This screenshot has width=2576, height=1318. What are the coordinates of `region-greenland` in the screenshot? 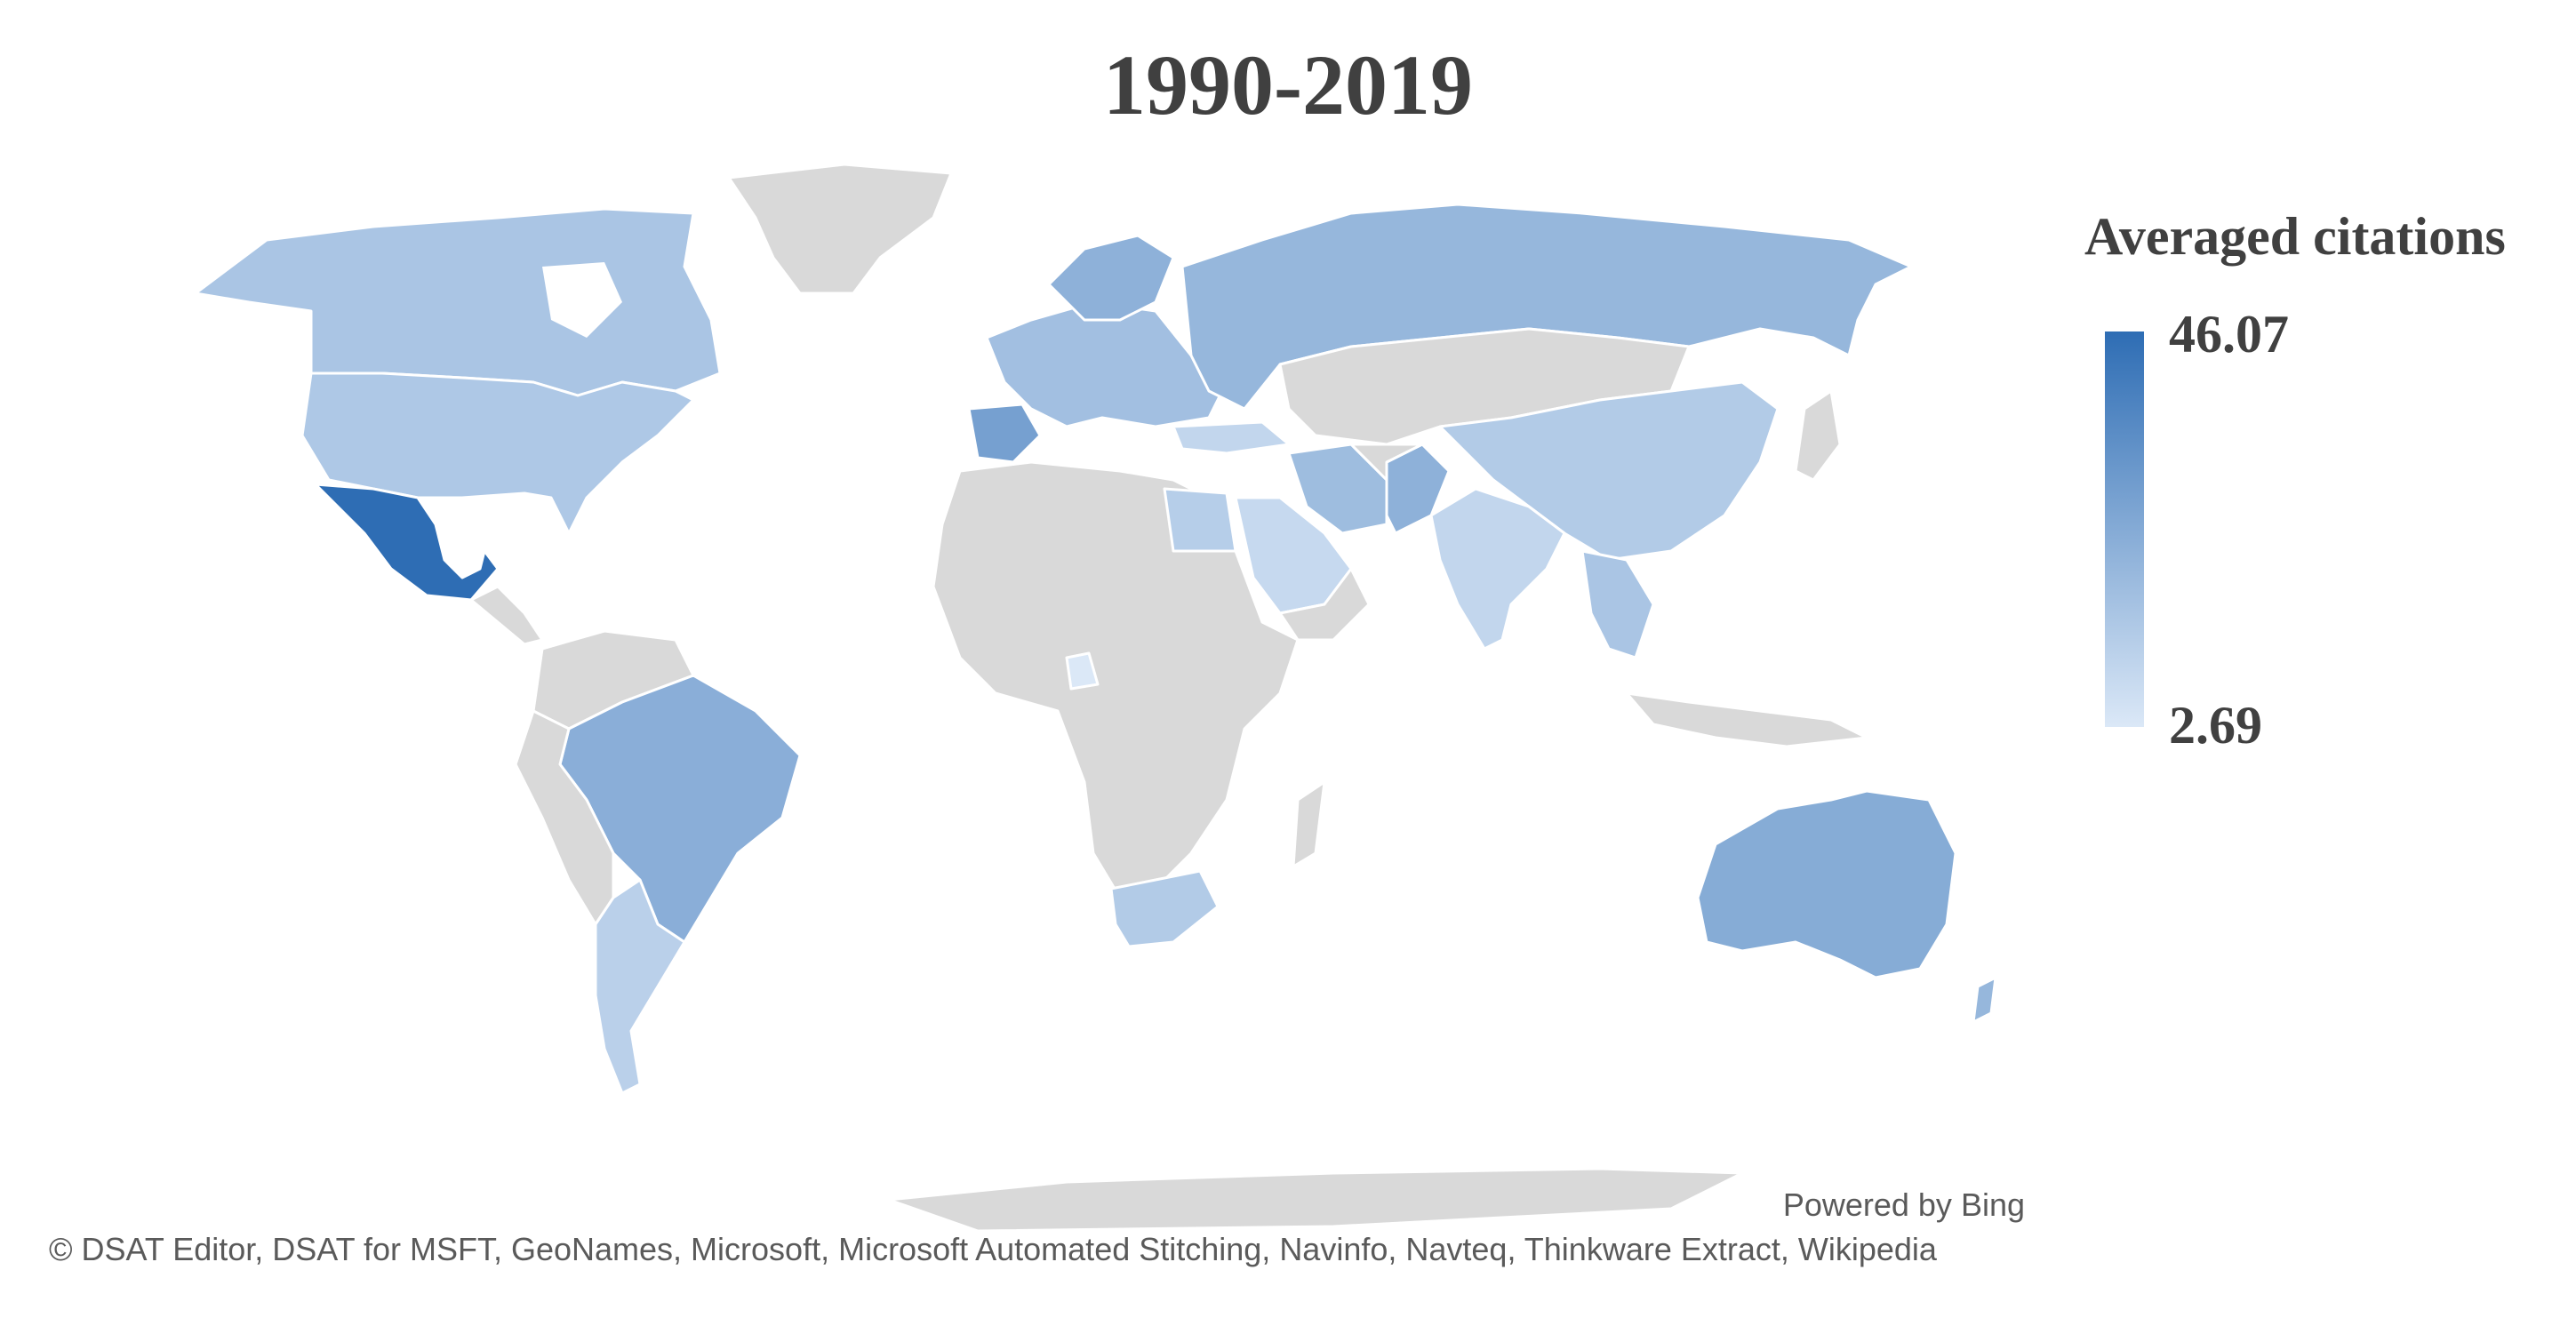 It's located at (840, 229).